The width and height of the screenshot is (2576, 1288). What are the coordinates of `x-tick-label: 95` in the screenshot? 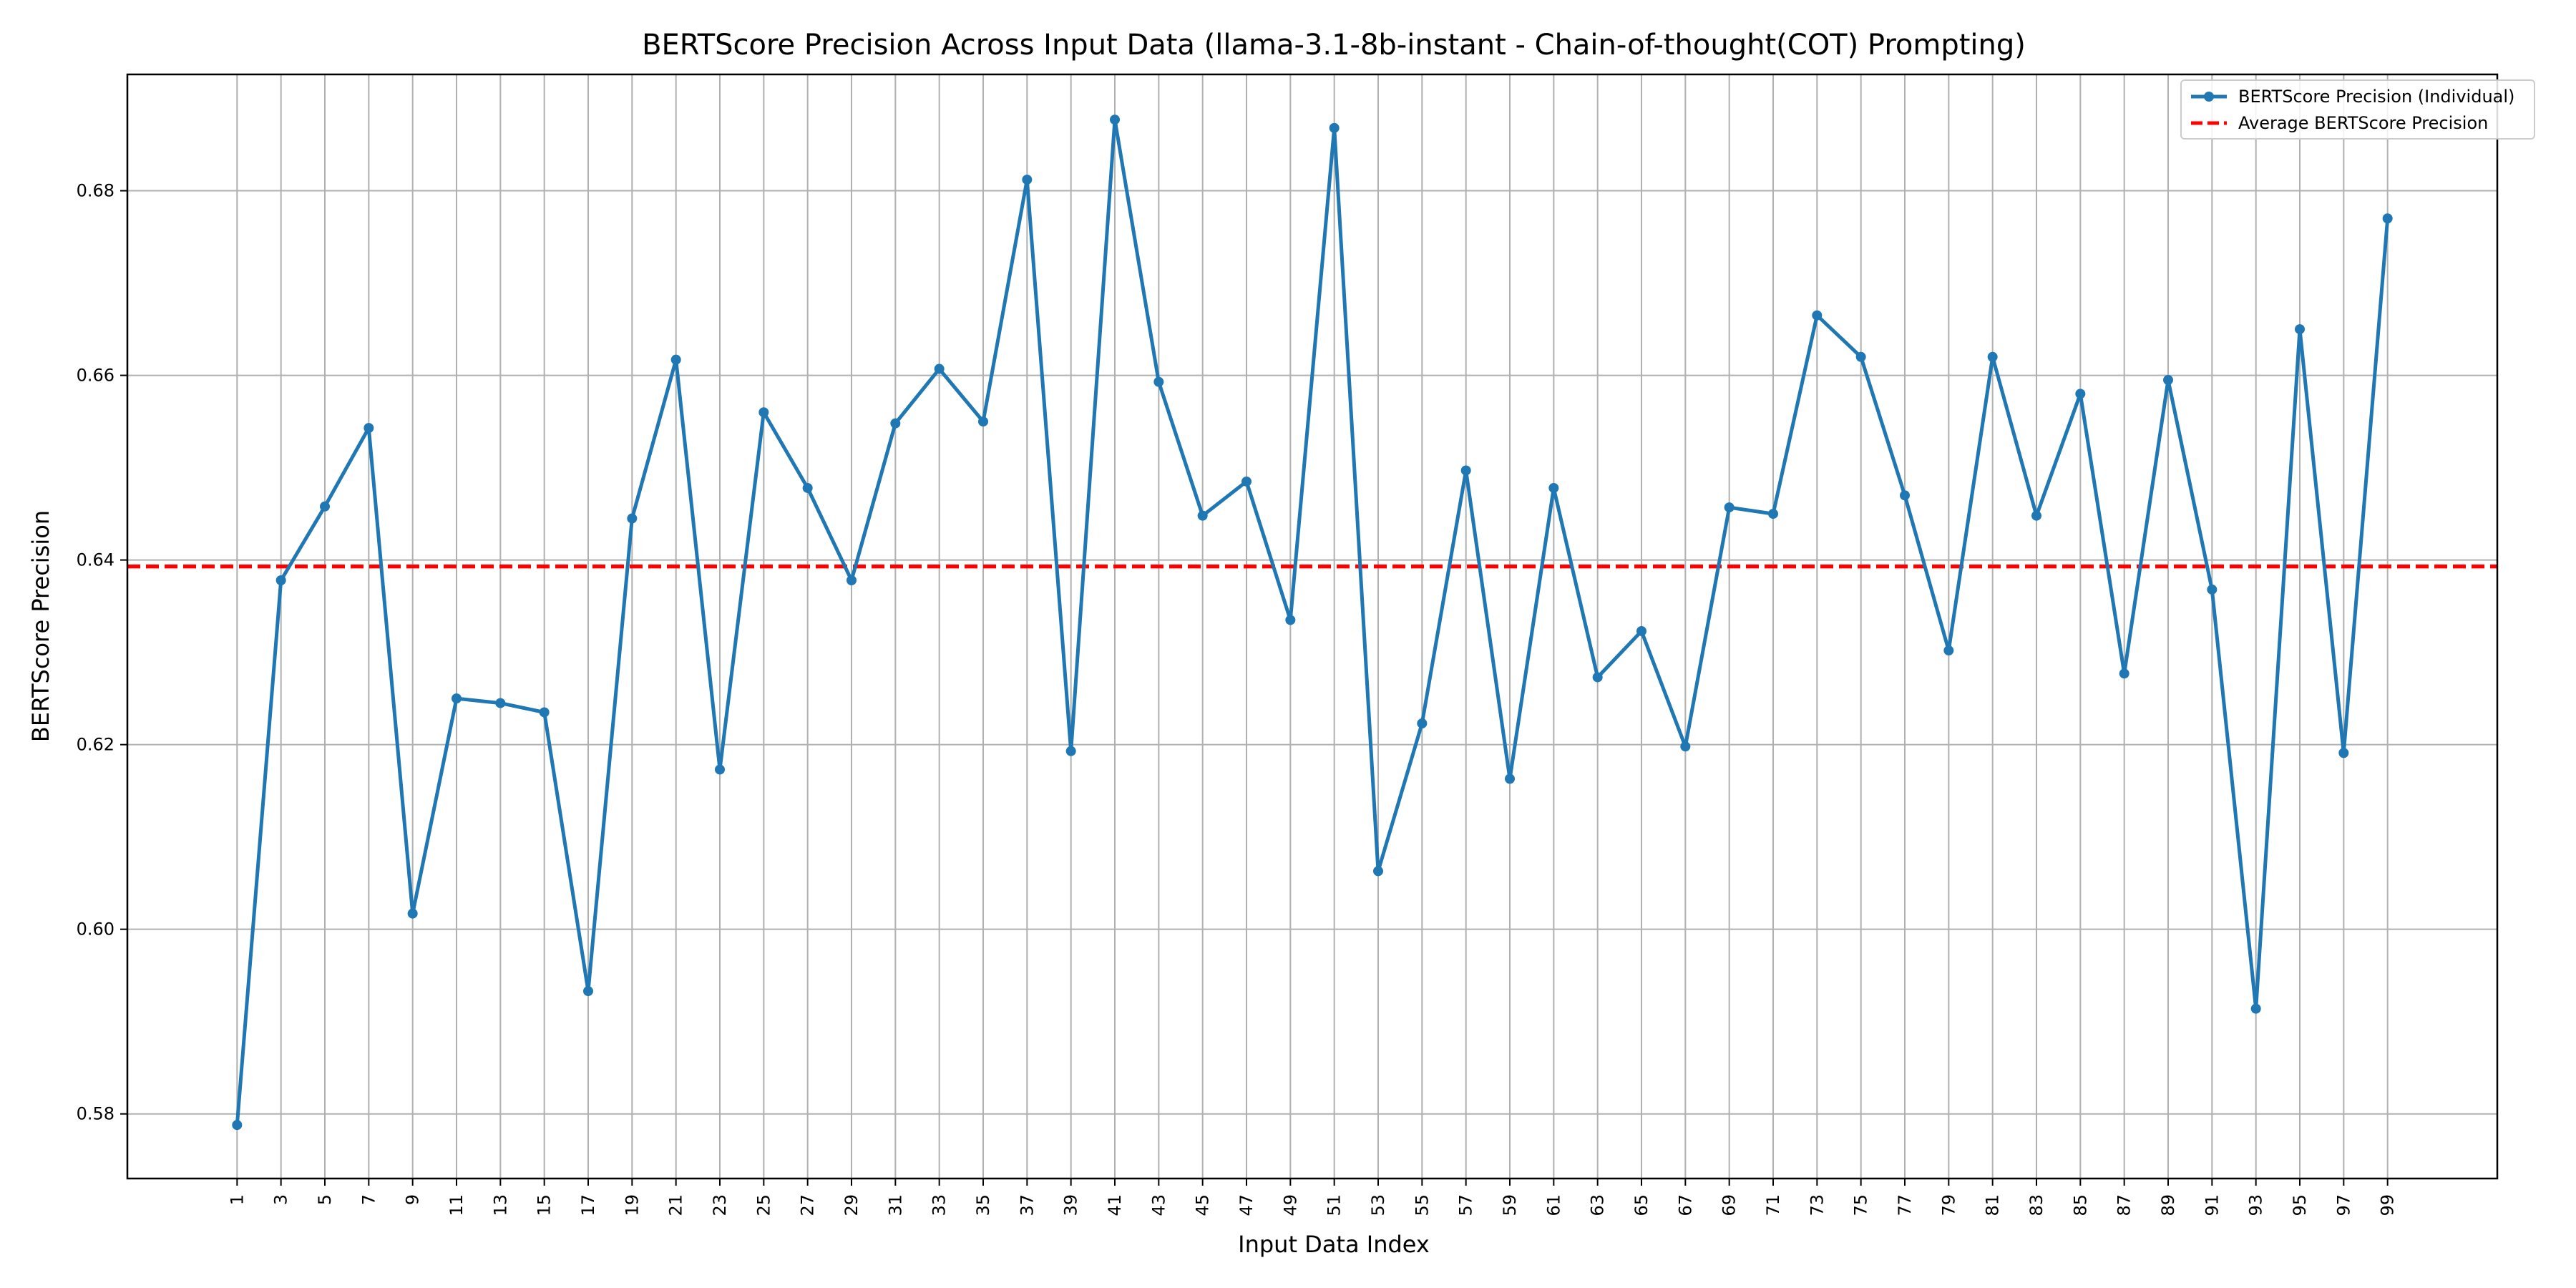 It's located at (2300, 1205).